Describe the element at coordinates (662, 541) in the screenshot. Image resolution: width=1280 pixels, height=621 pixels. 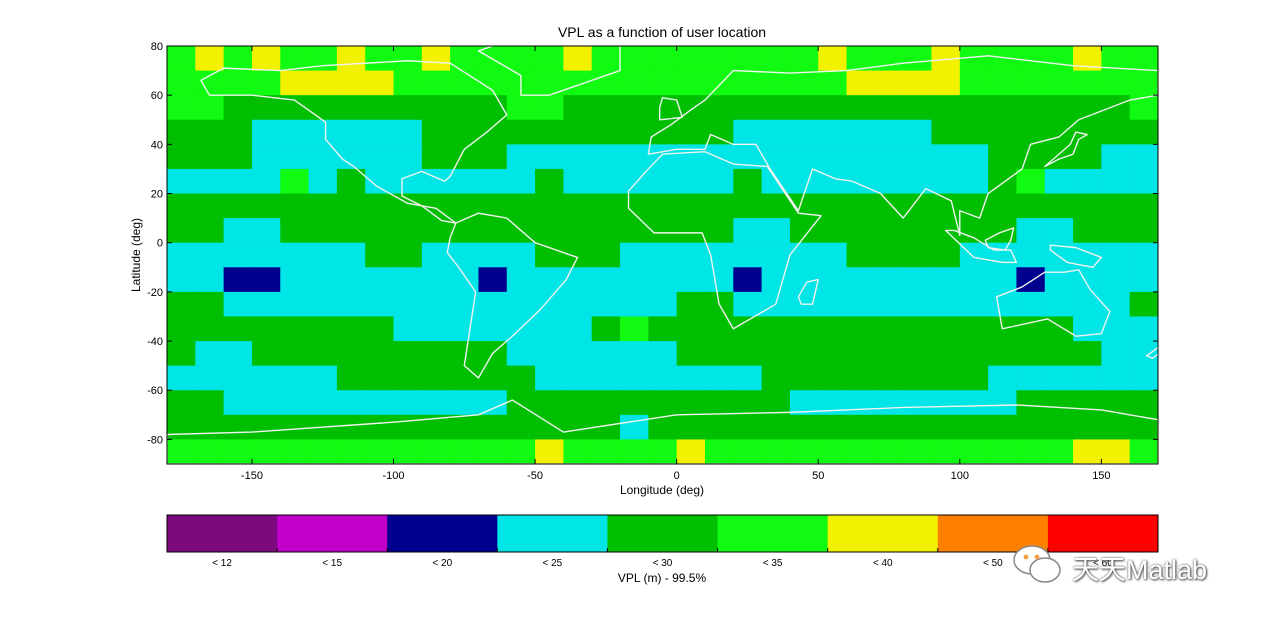
I see `colorbar: < 12 < 15 < 20 < 25 < 30 < 35 < 40 < 50 < 60` at that location.